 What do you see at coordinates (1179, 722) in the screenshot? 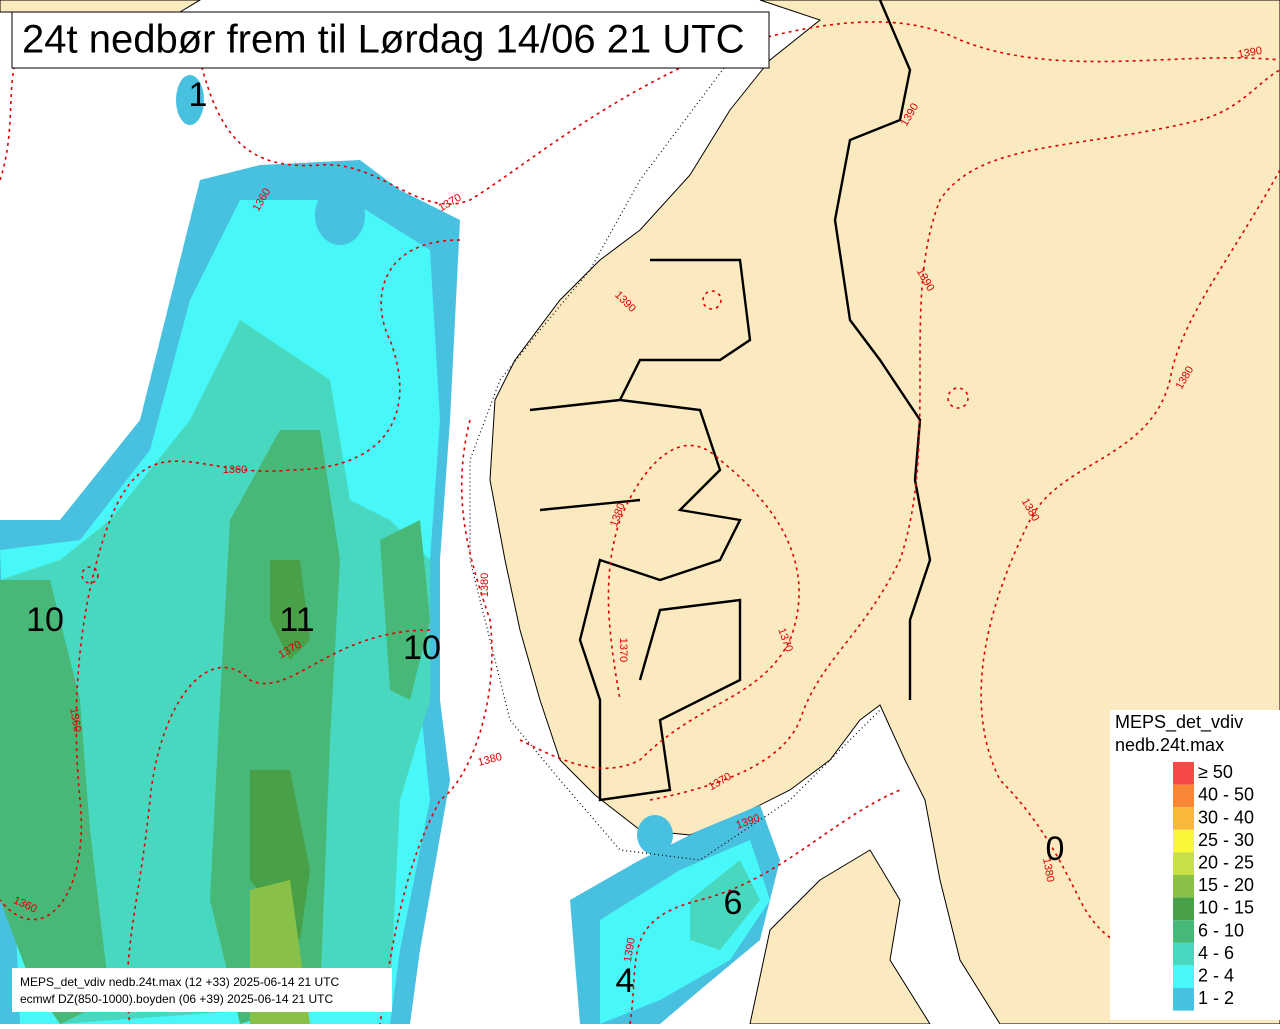
I see `legend-title: MEPS_det_vdiv` at bounding box center [1179, 722].